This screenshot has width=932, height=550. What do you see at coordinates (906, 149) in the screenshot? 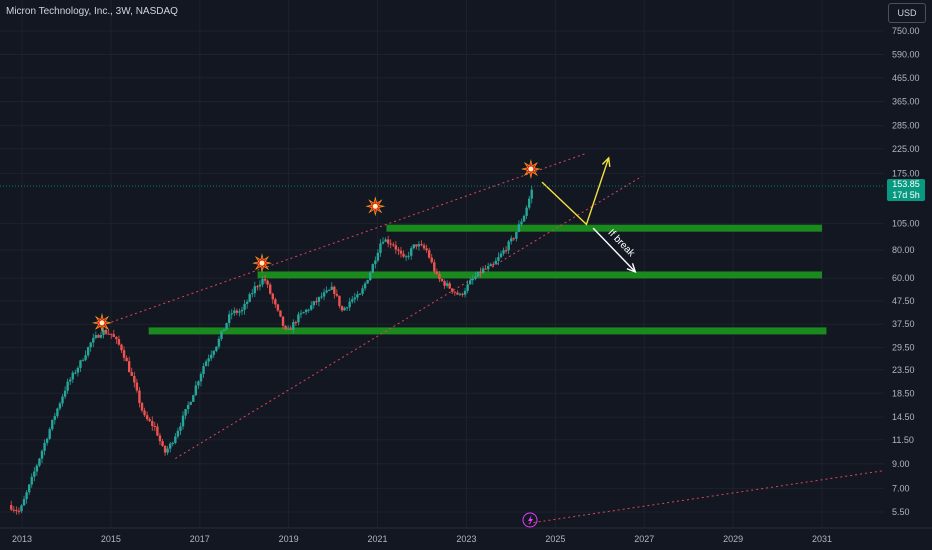
I see `price-tick-label: 225.00` at bounding box center [906, 149].